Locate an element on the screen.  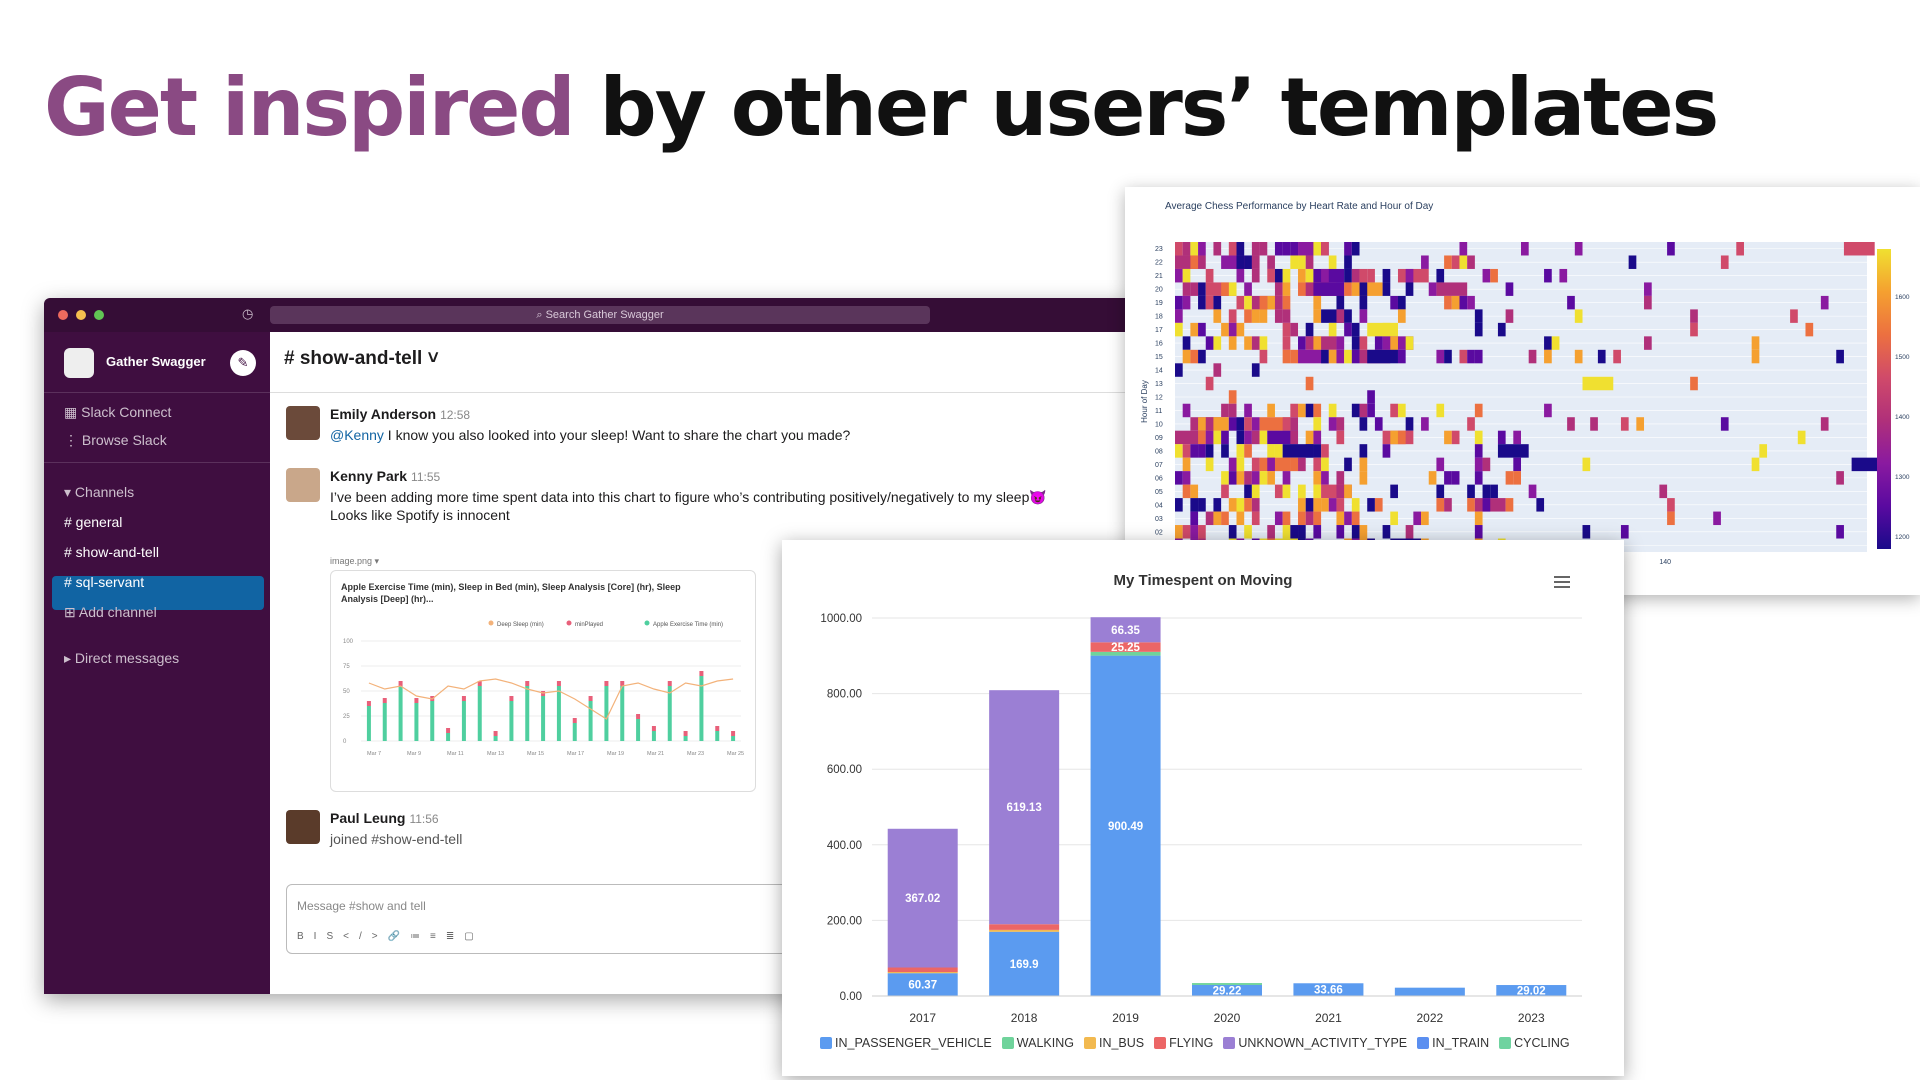
format-tool-icon: S is located at coordinates (335, 936).